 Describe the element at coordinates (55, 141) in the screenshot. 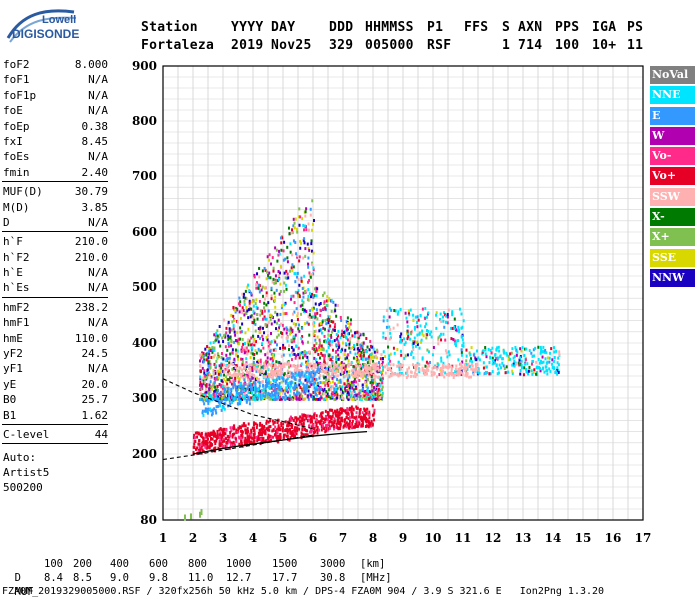

I see `param-row-fxi: fxI 8.45` at that location.